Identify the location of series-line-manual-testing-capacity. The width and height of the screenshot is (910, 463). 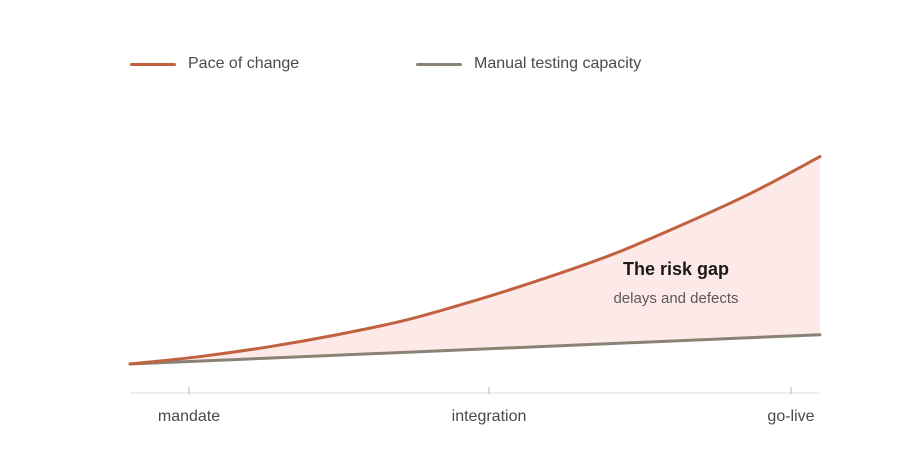
(475, 349).